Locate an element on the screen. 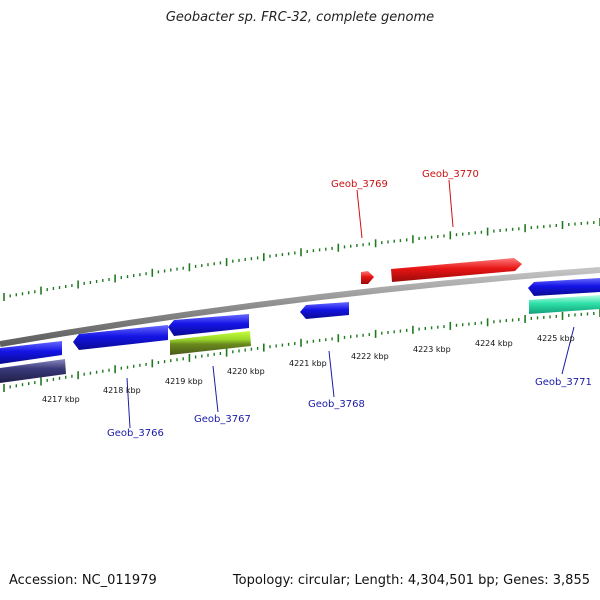 This screenshot has height=600, width=600. gene-label-geob-3768: Geob_3768 is located at coordinates (336, 404).